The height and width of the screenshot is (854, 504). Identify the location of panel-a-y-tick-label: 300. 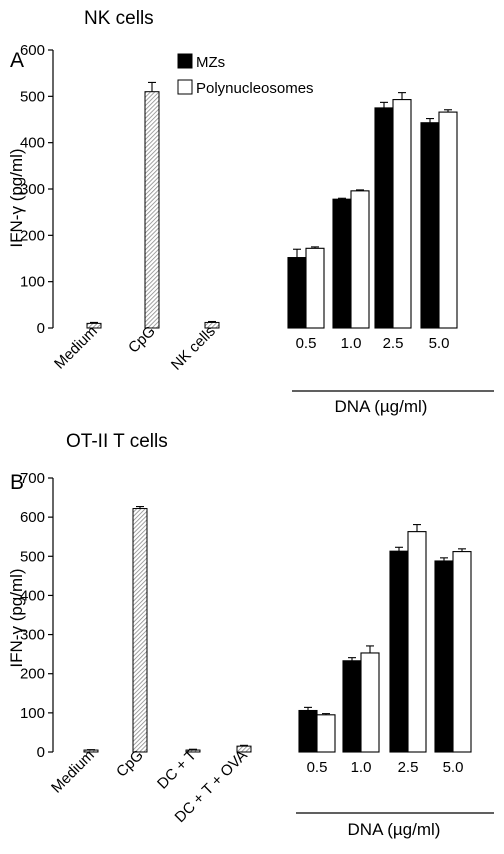
(32, 189).